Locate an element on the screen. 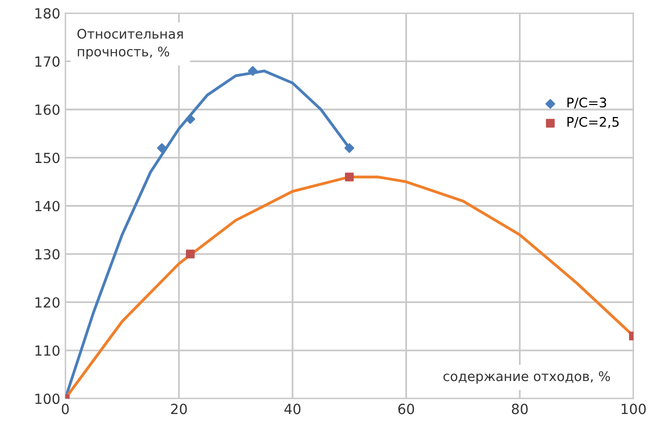 This screenshot has width=653, height=438. y-tick-label: 170 is located at coordinates (47, 61).